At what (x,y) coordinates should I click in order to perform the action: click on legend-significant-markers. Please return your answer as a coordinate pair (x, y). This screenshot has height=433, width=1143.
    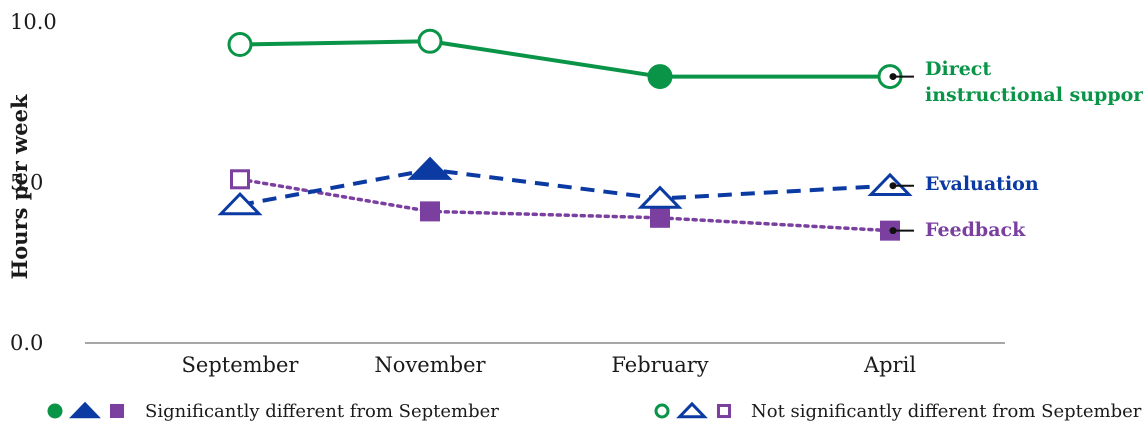
    Looking at the image, I should click on (86, 410).